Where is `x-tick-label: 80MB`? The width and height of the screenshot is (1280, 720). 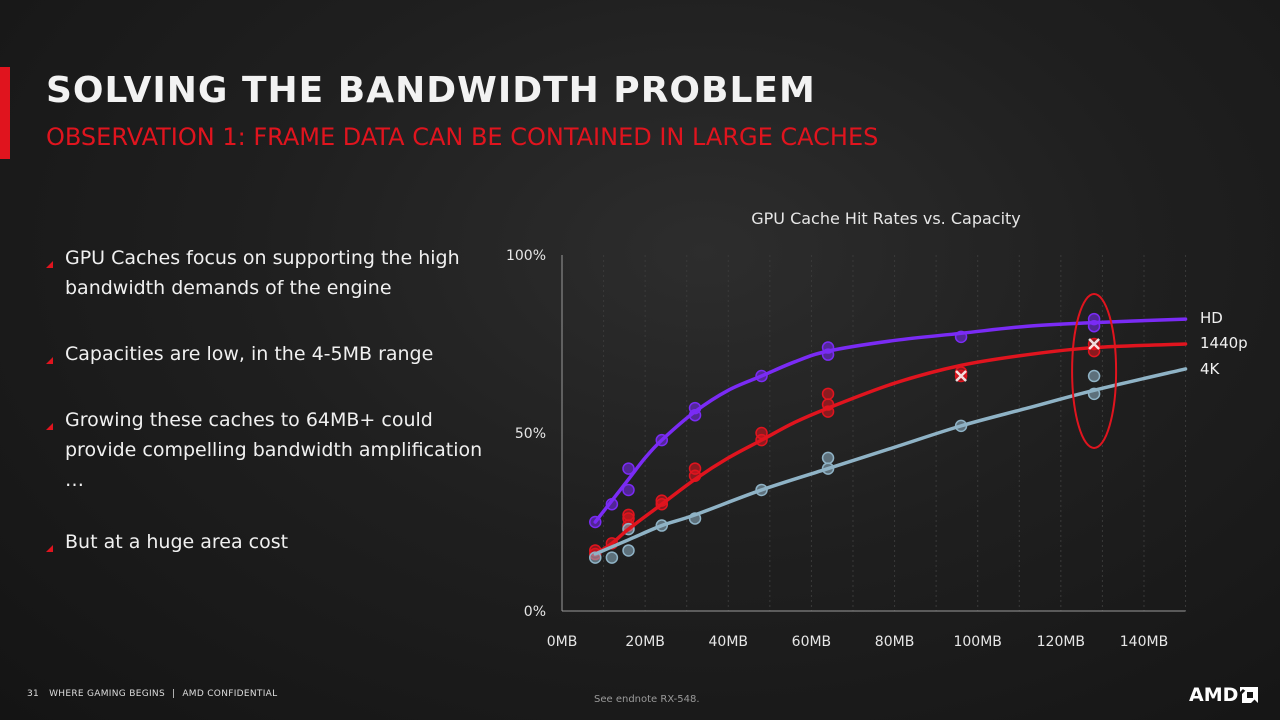
x-tick-label: 80MB is located at coordinates (895, 642).